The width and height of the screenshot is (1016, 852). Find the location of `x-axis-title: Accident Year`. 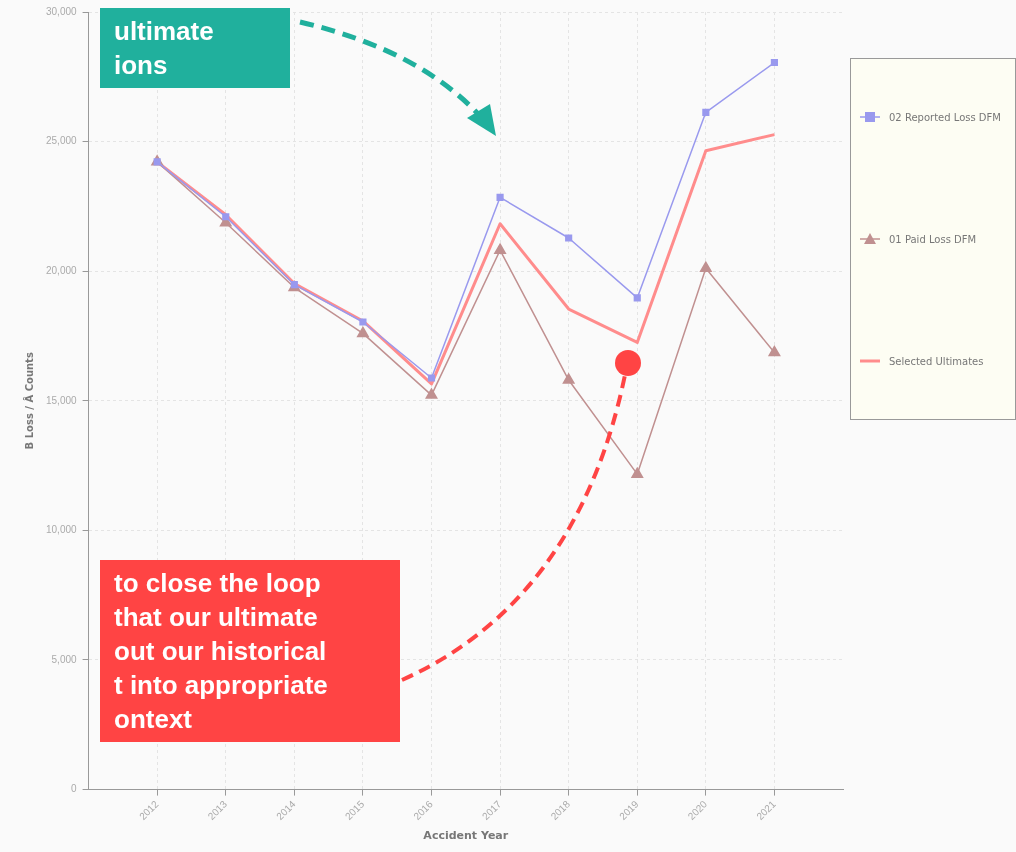

x-axis-title: Accident Year is located at coordinates (466, 836).